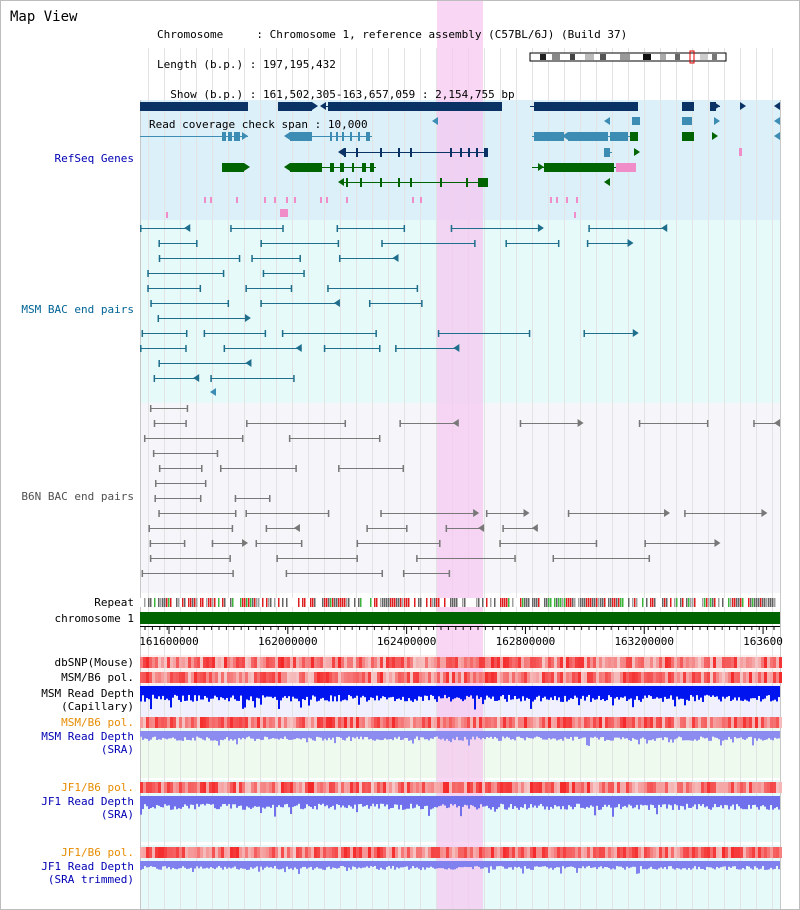 This screenshot has width=800, height=910. Describe the element at coordinates (97, 677) in the screenshot. I see `track-label-msm-pol-1: MSM/B6 pol.` at that location.